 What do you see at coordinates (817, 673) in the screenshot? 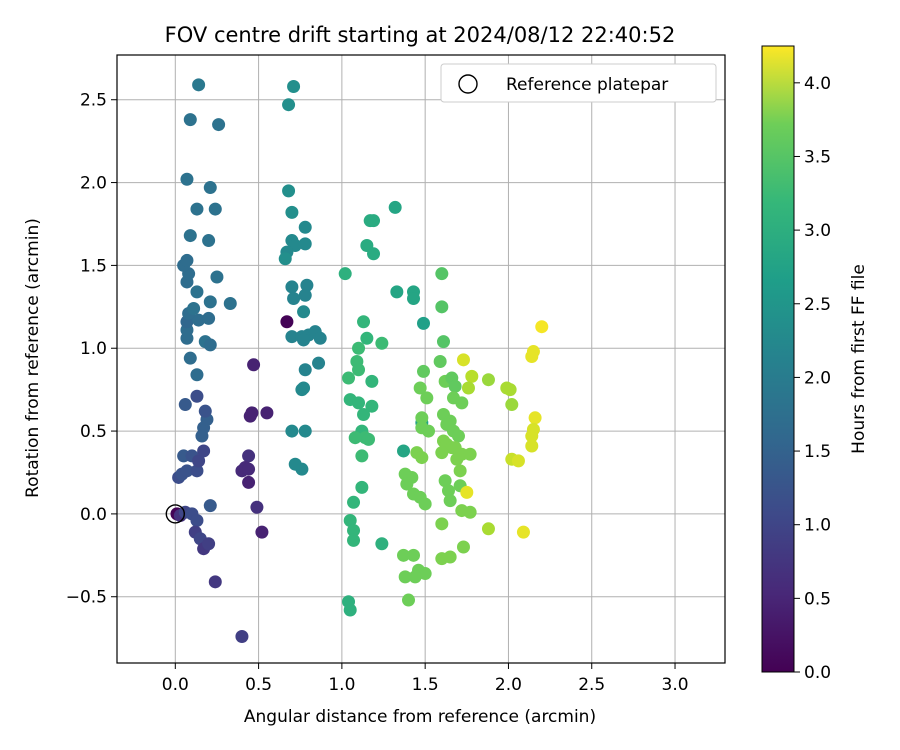
I see `colorbar-tick-label: 0.0` at bounding box center [817, 673].